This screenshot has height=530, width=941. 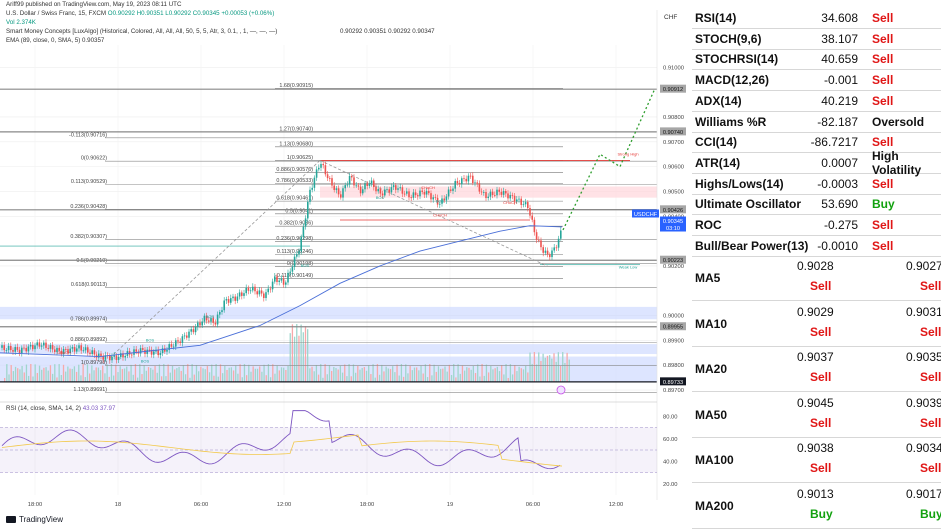 I want to click on symbol-name: U.S. Dollar / Swiss Franc, 15, FXCM, so click(x=56, y=13).